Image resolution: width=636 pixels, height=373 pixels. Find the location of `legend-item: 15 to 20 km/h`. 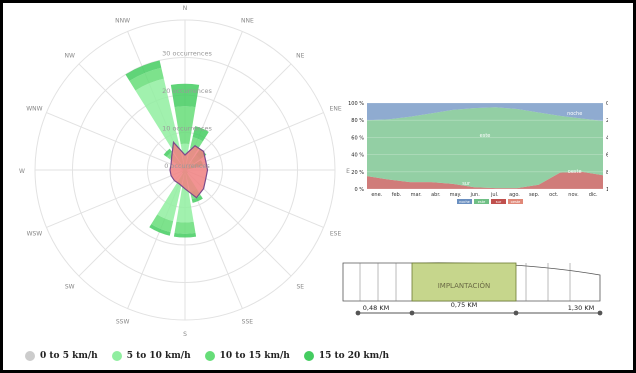

legend-item: 15 to 20 km/h is located at coordinates (346, 356).